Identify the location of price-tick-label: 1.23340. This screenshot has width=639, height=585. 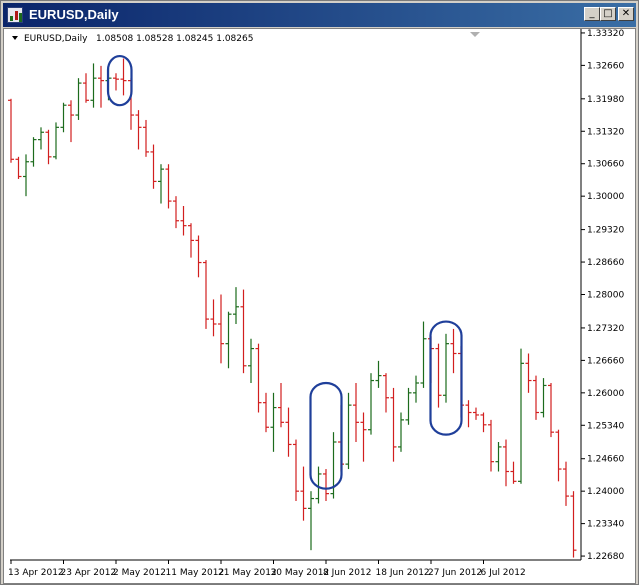
(605, 525).